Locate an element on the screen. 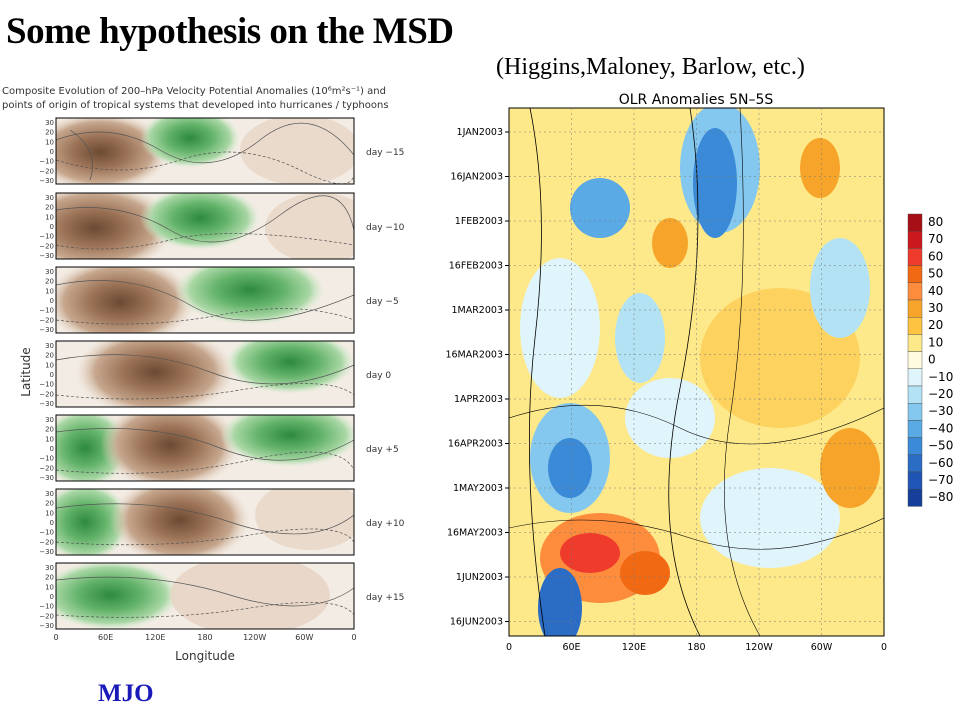 This screenshot has height=720, width=960. longitude-tick-labels: 0 60E 120E 180 120W 60W 0 is located at coordinates (204, 637).